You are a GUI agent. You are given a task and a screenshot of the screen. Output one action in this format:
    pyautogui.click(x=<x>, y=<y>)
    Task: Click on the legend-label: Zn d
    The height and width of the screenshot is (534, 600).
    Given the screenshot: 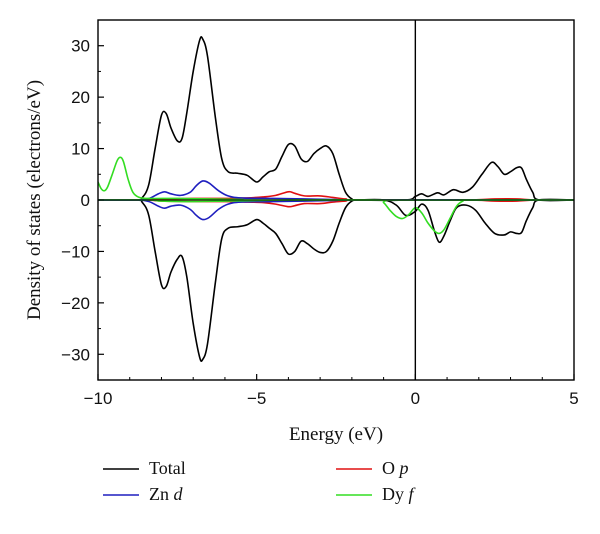 What is the action you would take?
    pyautogui.click(x=166, y=494)
    